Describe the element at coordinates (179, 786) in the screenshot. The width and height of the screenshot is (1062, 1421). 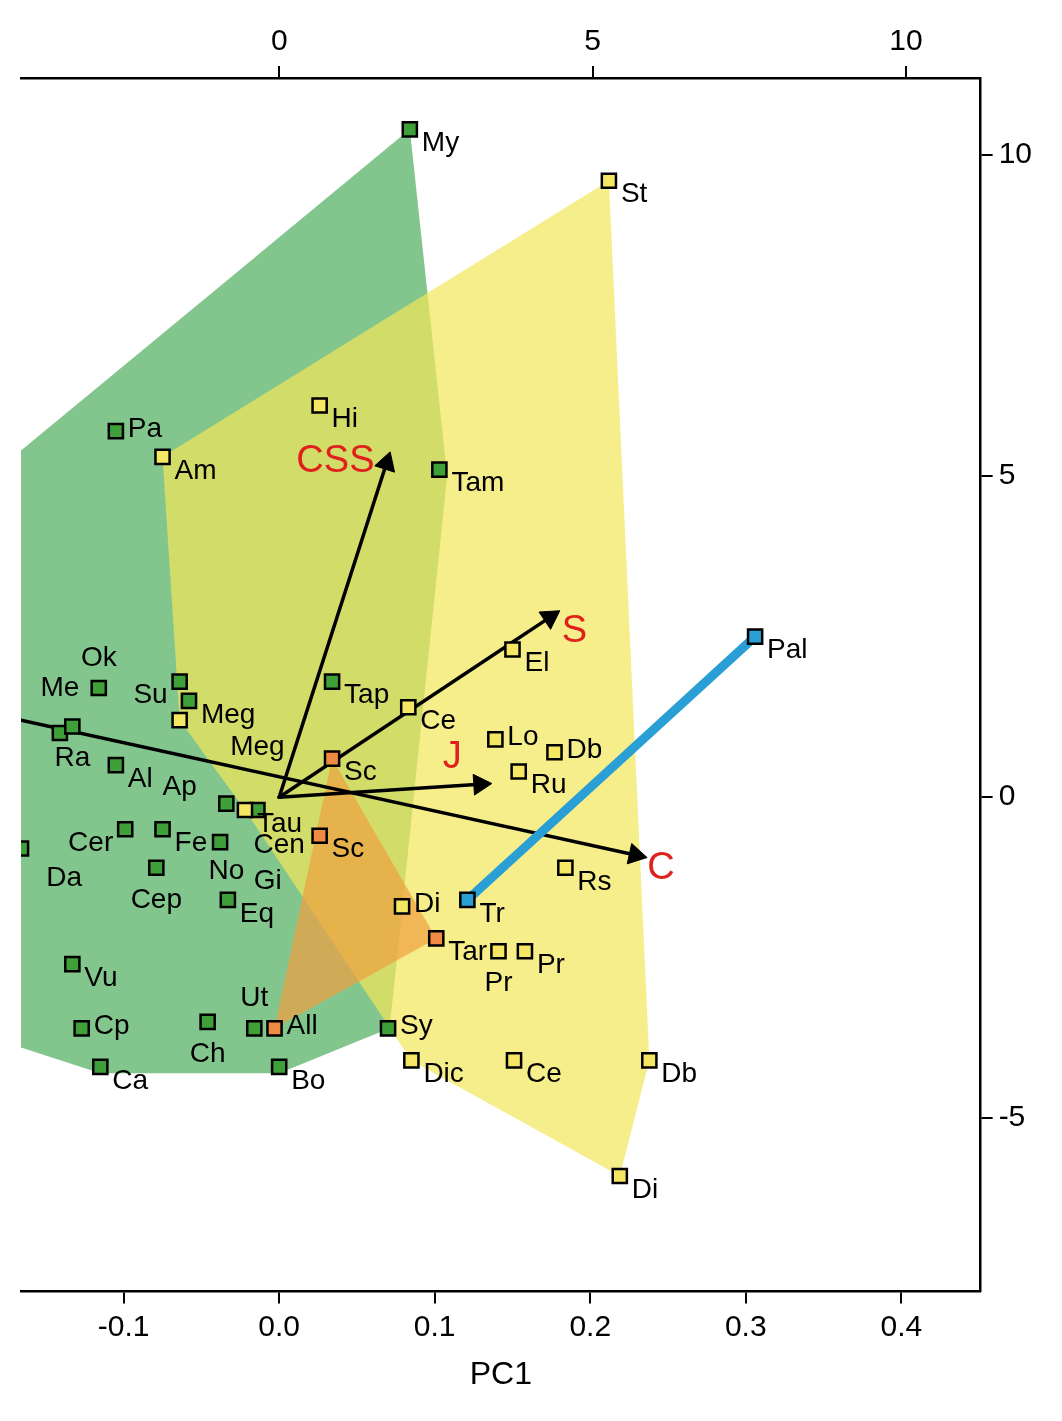
I see `annotation: Ap` at that location.